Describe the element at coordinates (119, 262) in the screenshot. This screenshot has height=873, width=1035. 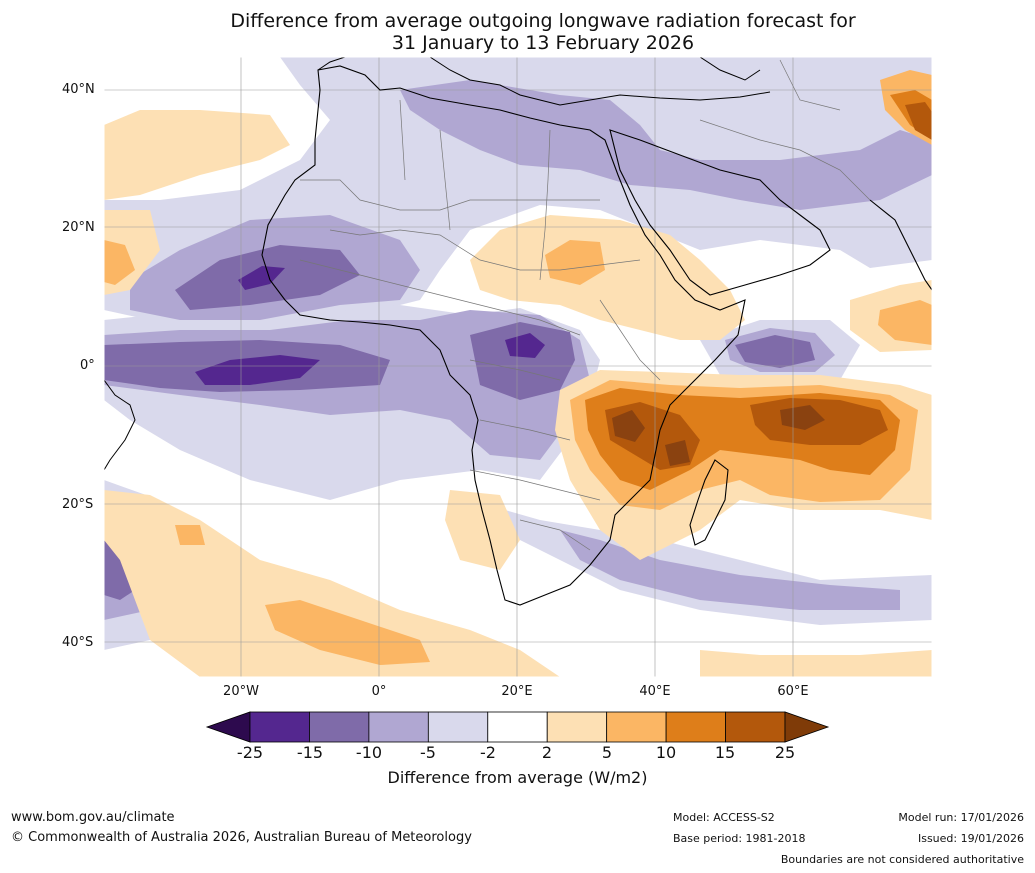
I see `contour-medium-orange-west-africa` at that location.